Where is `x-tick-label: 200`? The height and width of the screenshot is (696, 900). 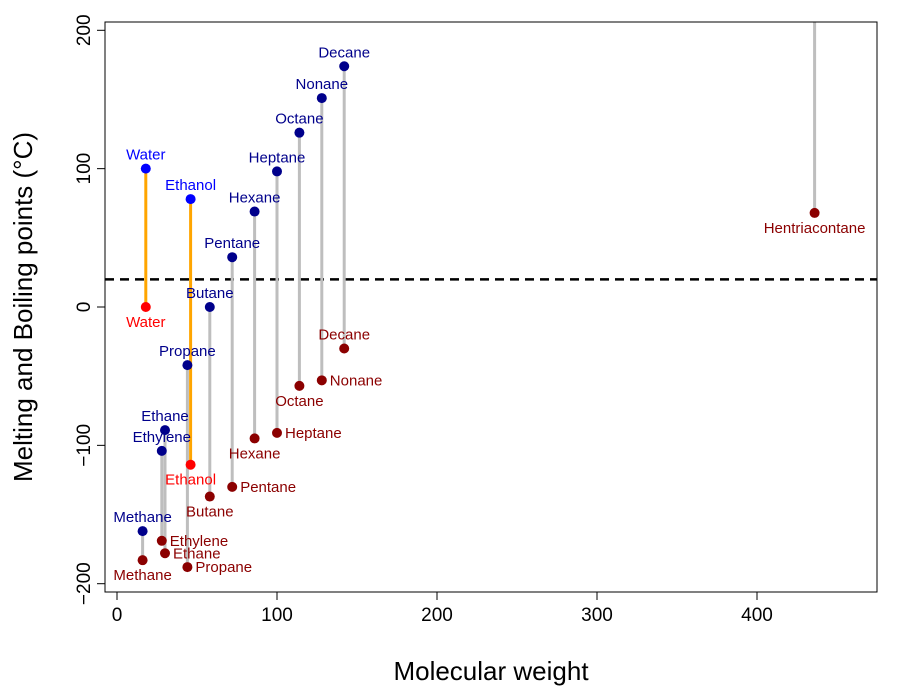 x-tick-label: 200 is located at coordinates (437, 615).